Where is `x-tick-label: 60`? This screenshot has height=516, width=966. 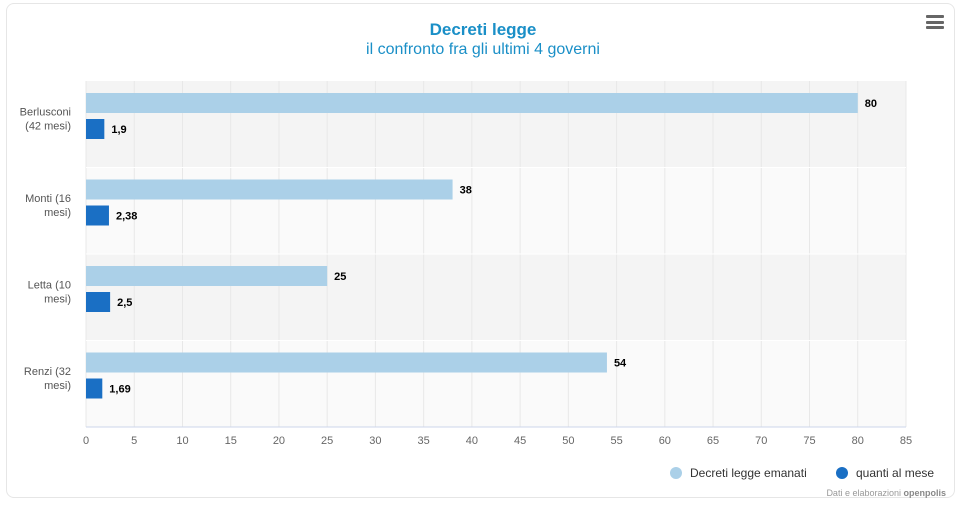 x-tick-label: 60 is located at coordinates (665, 441).